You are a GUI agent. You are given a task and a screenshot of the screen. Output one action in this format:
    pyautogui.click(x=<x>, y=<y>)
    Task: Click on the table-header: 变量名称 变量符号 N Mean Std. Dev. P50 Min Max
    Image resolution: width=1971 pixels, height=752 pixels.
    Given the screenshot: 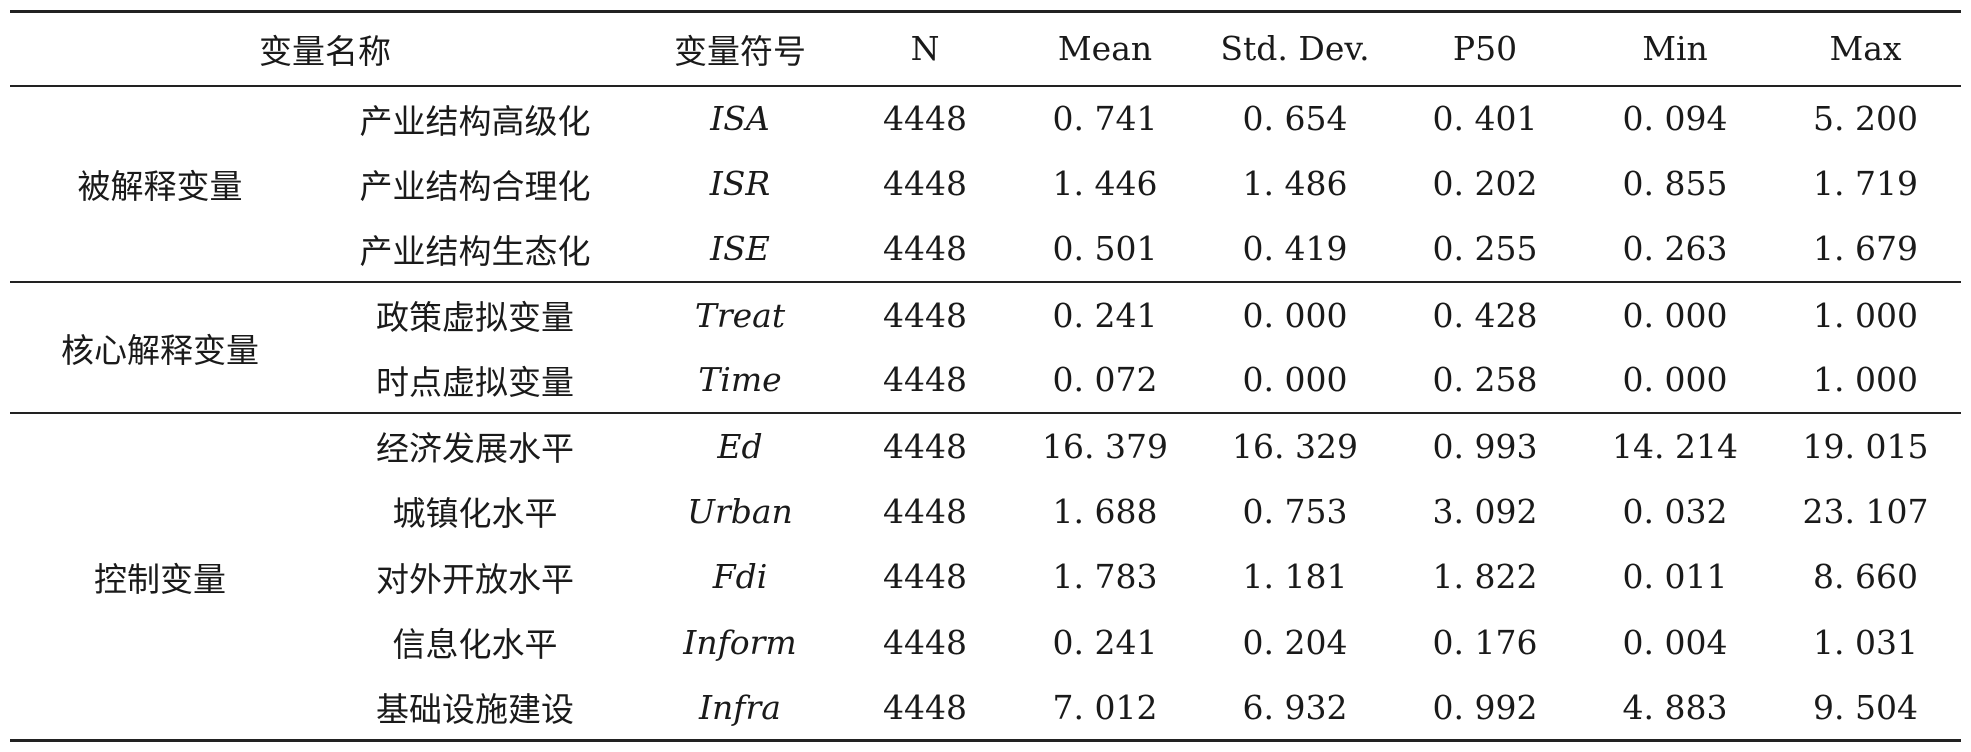 What is the action you would take?
    pyautogui.click(x=985, y=48)
    